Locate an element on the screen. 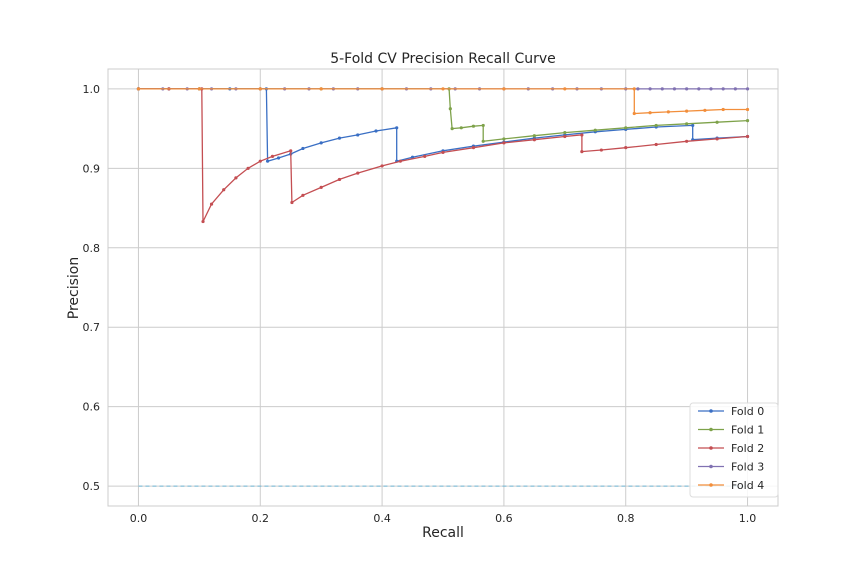  y-tick-label: 0.6 is located at coordinates (92, 407).